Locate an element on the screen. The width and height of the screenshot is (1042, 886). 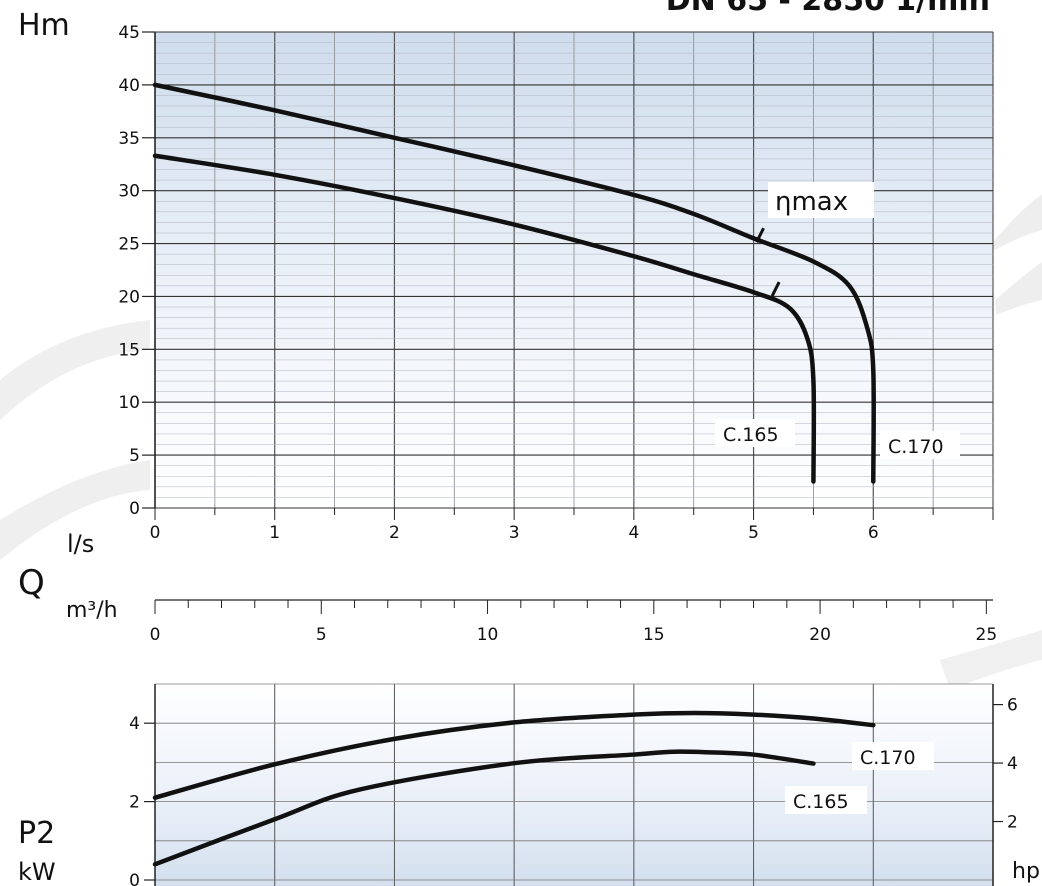
power-curve-c165 is located at coordinates (484, 808).